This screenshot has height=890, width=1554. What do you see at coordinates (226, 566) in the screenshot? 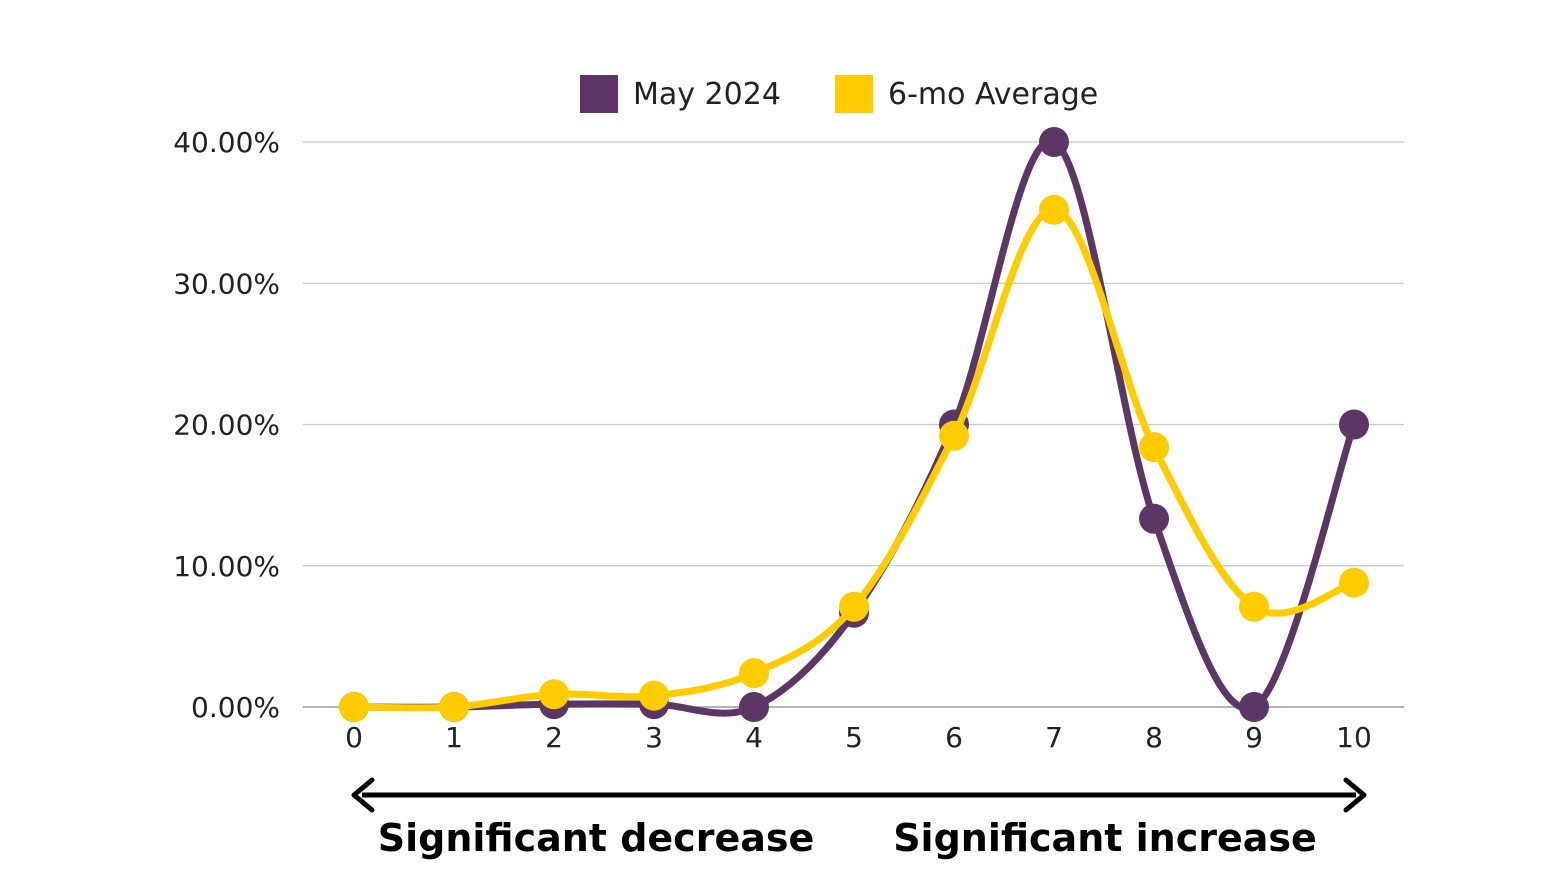
I see `y-tick-label: 10.00%` at bounding box center [226, 566].